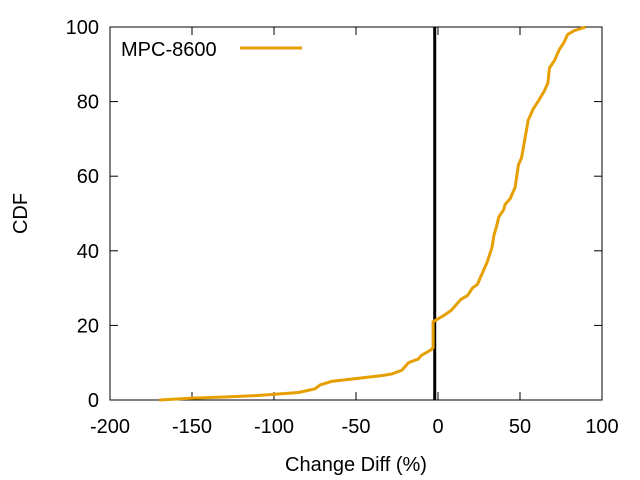  What do you see at coordinates (21, 213) in the screenshot?
I see `y-axis-title: CDF` at bounding box center [21, 213].